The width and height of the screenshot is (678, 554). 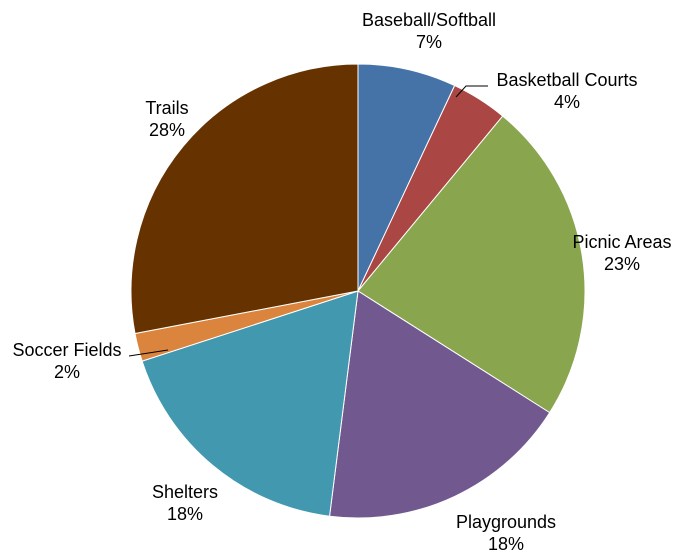 What do you see at coordinates (166, 119) in the screenshot?
I see `slice-label-trails: Trails 28%` at bounding box center [166, 119].